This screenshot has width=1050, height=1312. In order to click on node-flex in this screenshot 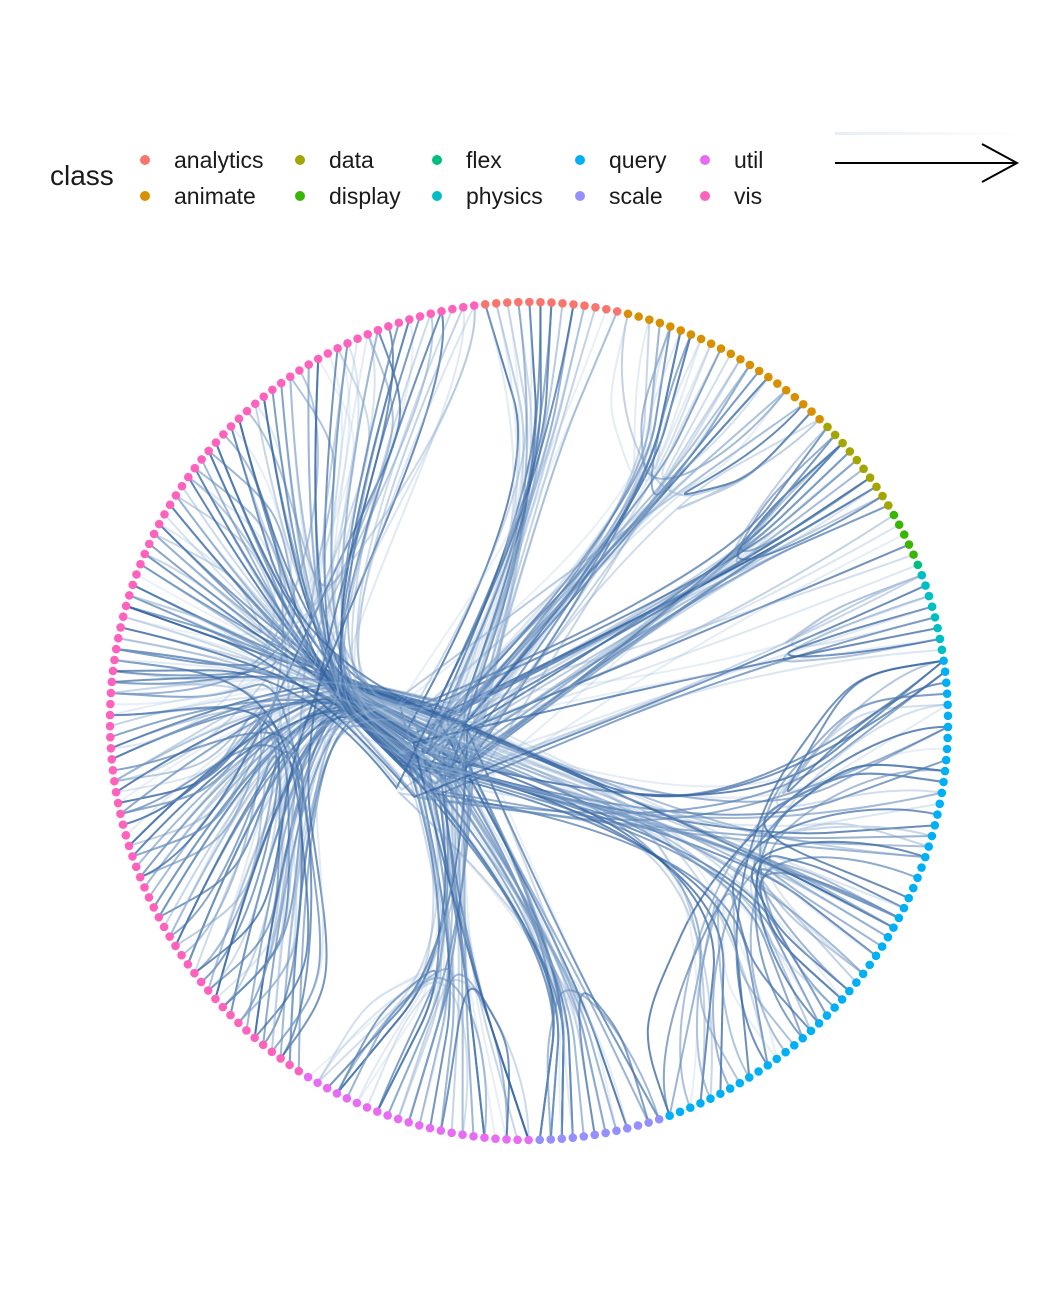, I will do `click(918, 565)`.